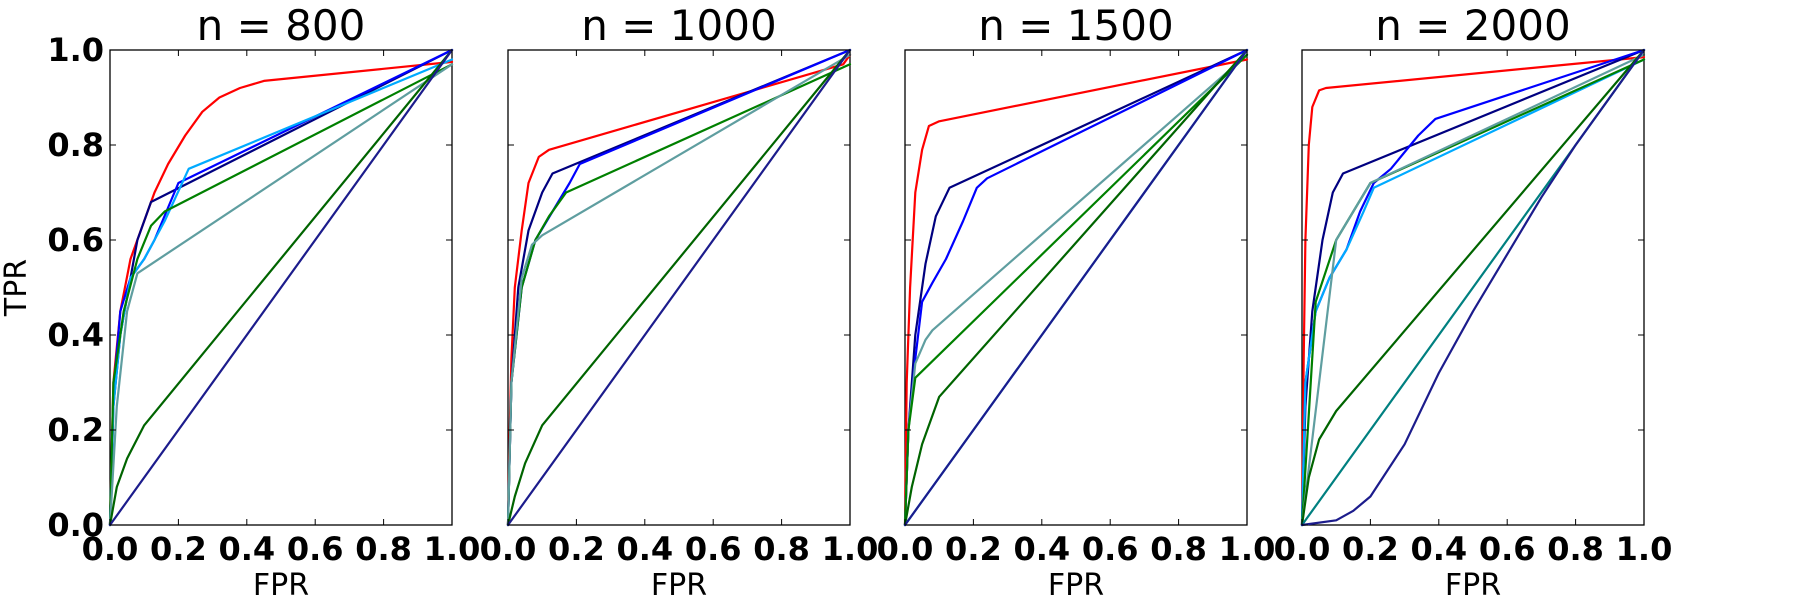 The height and width of the screenshot is (597, 1797). What do you see at coordinates (75, 430) in the screenshot?
I see `y-tick-label: 0.2` at bounding box center [75, 430].